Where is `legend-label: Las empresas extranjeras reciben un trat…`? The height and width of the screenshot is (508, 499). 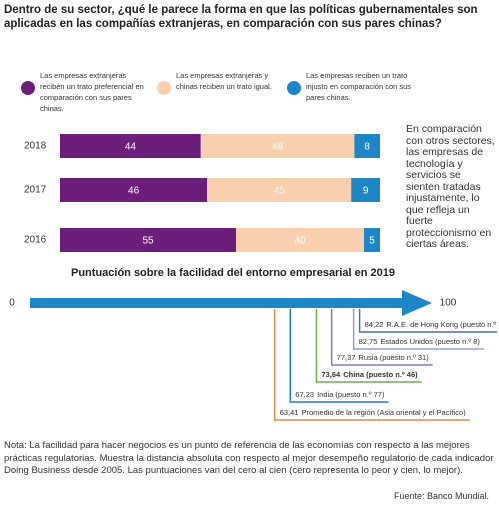
legend-label: Las empresas extranjeras reciben un trat… is located at coordinates (92, 92).